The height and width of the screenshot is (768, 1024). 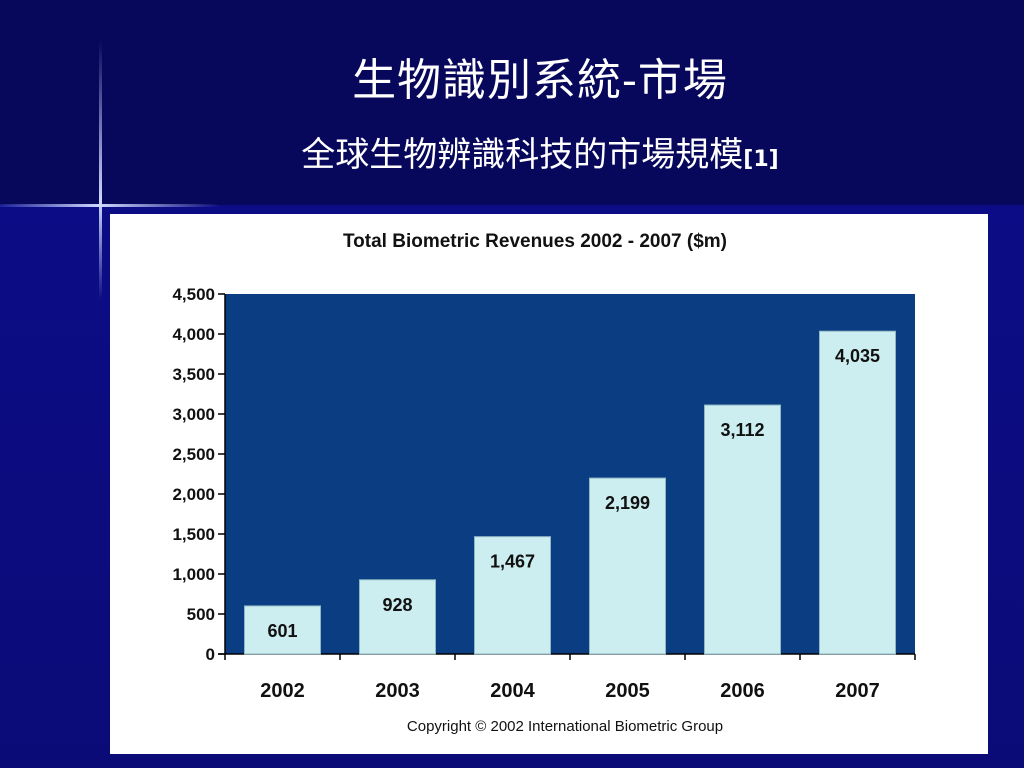 What do you see at coordinates (857, 691) in the screenshot?
I see `x-tick-label: 2007` at bounding box center [857, 691].